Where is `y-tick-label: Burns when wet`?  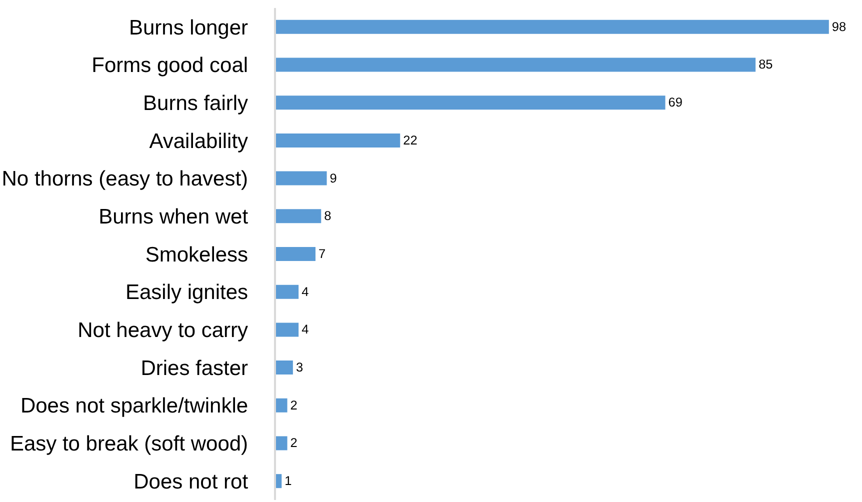 y-tick-label: Burns when wet is located at coordinates (173, 217).